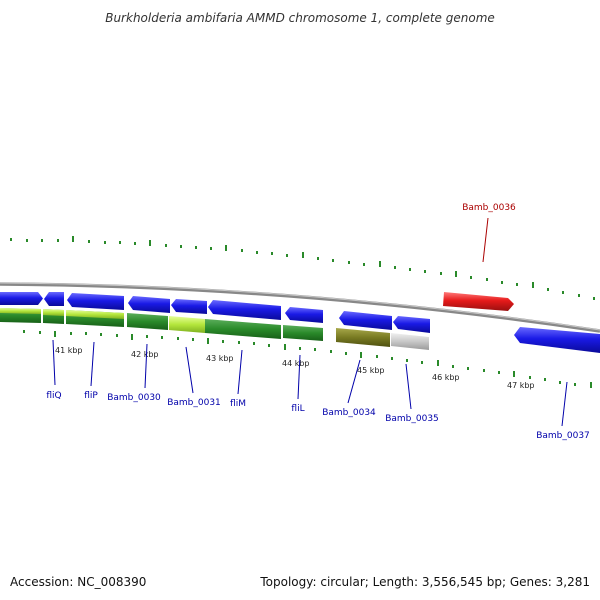  I want to click on gene-fliM, so click(189, 306).